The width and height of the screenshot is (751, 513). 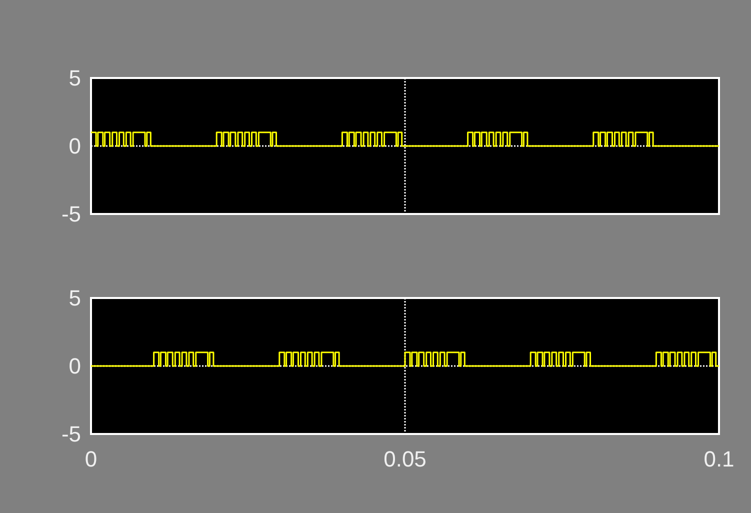 What do you see at coordinates (91, 459) in the screenshot?
I see `x-tick-label: 0` at bounding box center [91, 459].